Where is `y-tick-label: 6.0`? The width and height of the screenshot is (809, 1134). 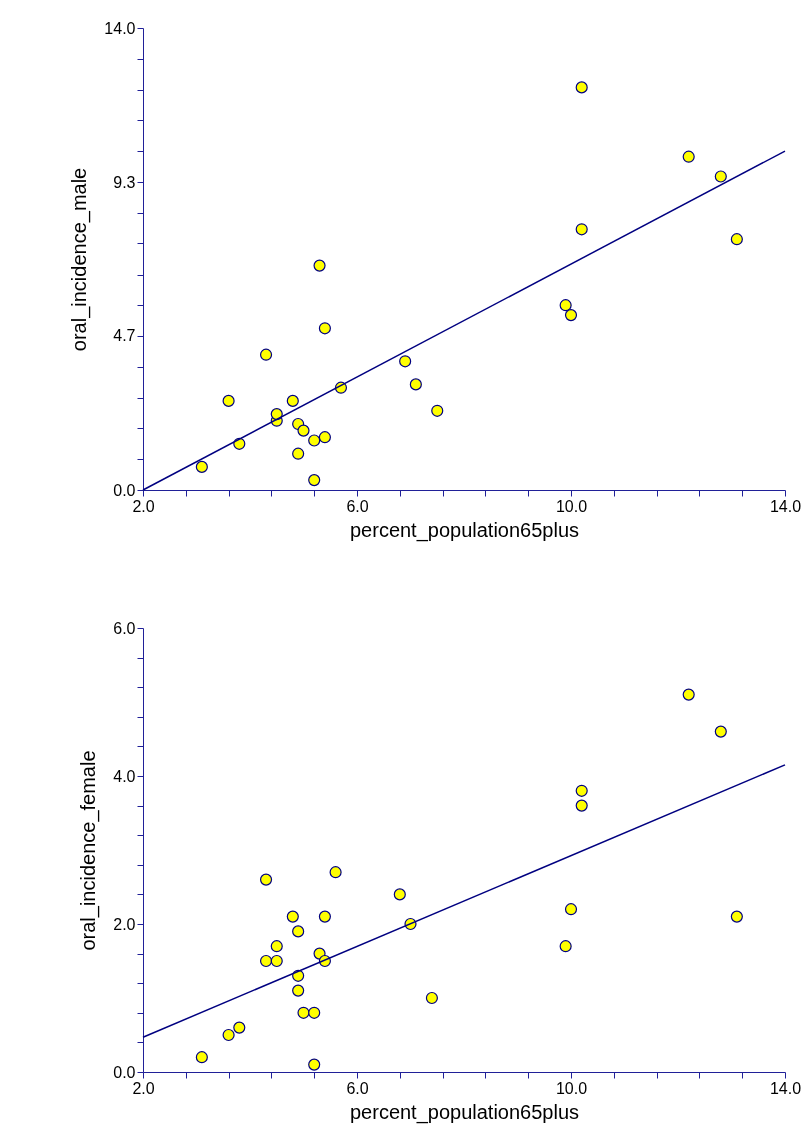
y-tick-label: 6.0 is located at coordinates (124, 628).